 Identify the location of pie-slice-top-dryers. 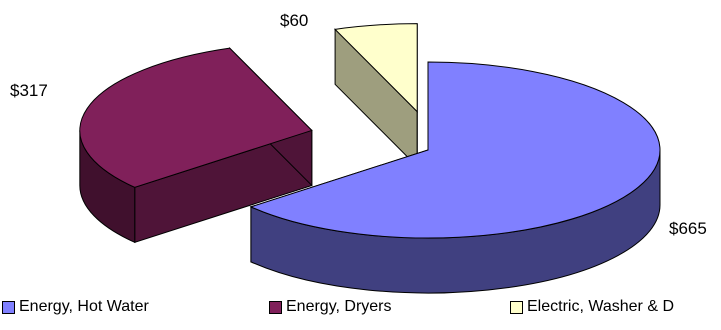
(196, 117).